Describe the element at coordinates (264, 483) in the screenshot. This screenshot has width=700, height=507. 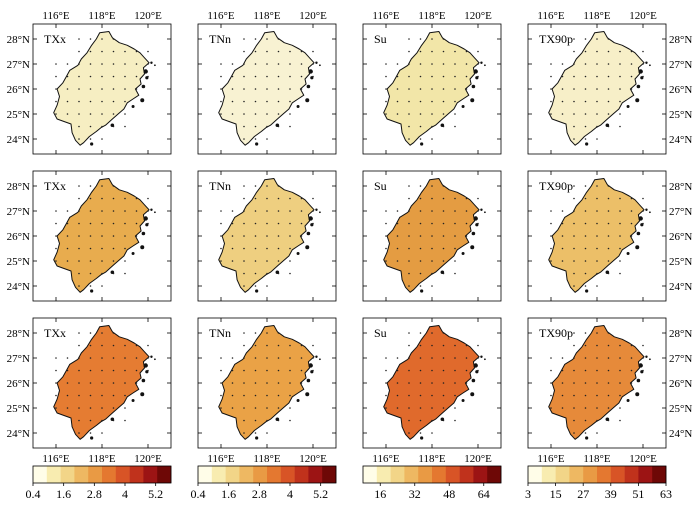
I see `colorbar-tnn: 0.4 1.6 2.8 4 5.2` at that location.